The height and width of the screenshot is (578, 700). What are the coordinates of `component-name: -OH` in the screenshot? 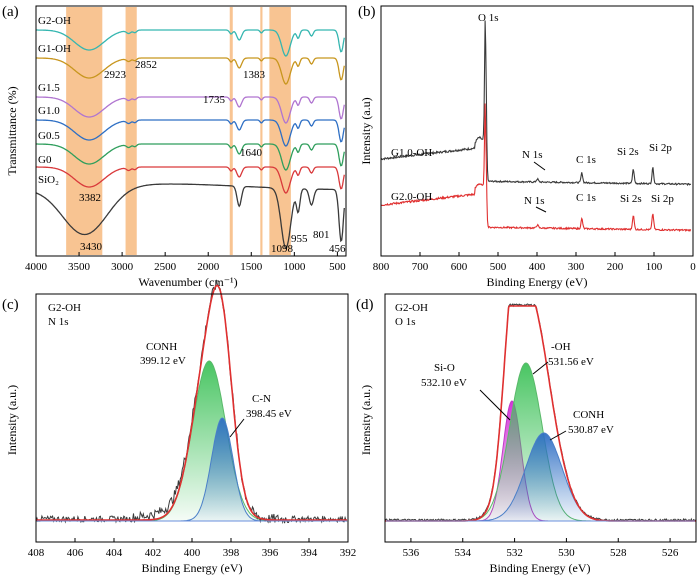 It's located at (561, 347).